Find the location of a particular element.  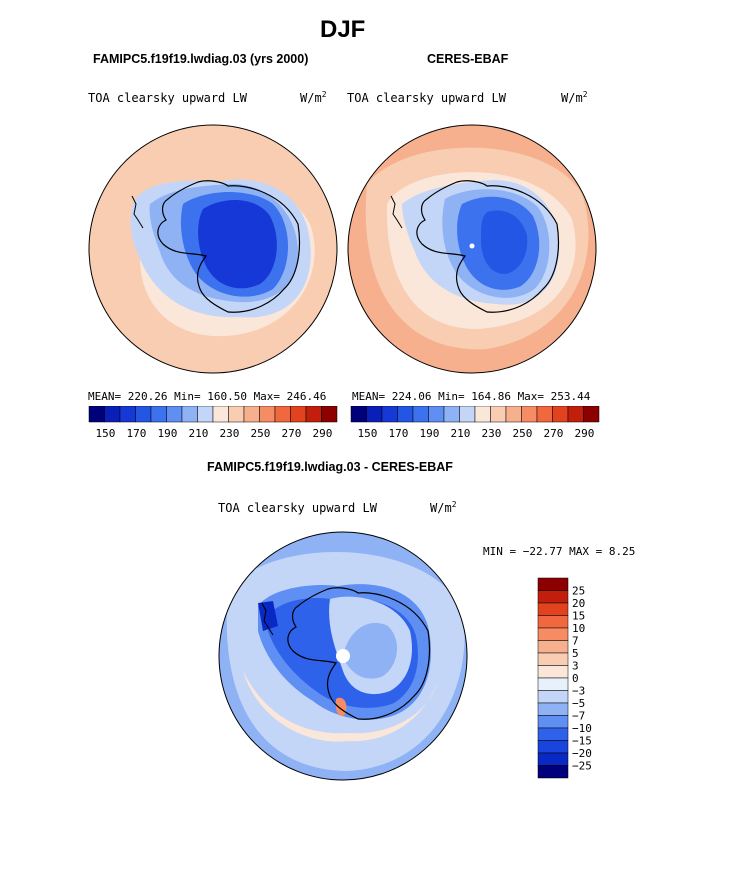

panel2-colorbar-tick-0: 150 is located at coordinates (368, 433).